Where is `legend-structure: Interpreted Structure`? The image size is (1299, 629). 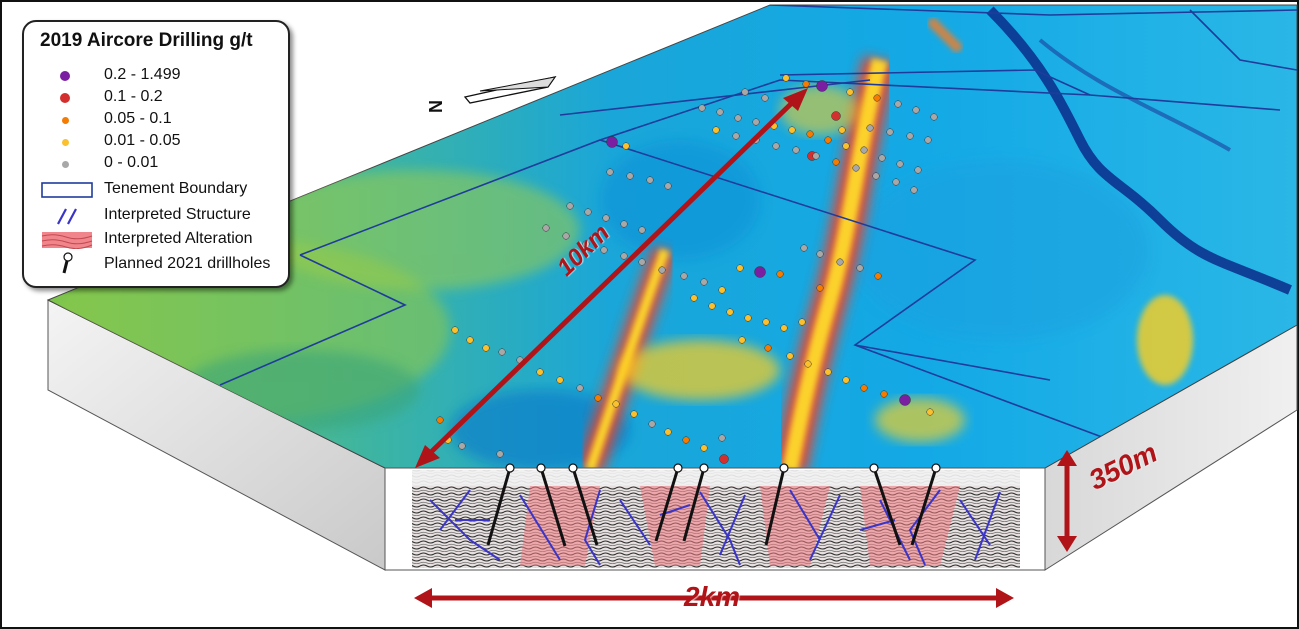
legend-structure: Interpreted Structure is located at coordinates (154, 216).